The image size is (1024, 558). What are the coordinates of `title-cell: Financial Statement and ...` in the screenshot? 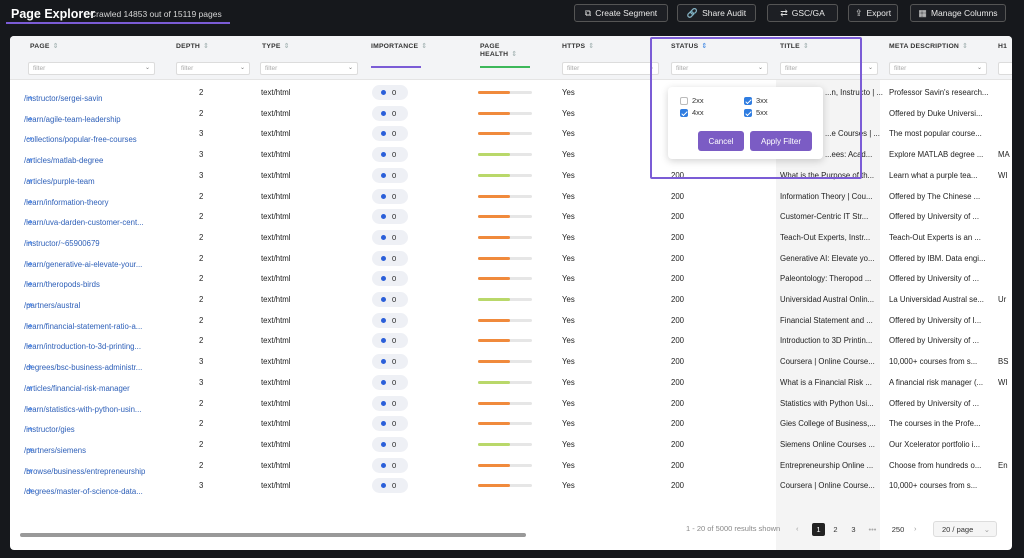 It's located at (826, 320).